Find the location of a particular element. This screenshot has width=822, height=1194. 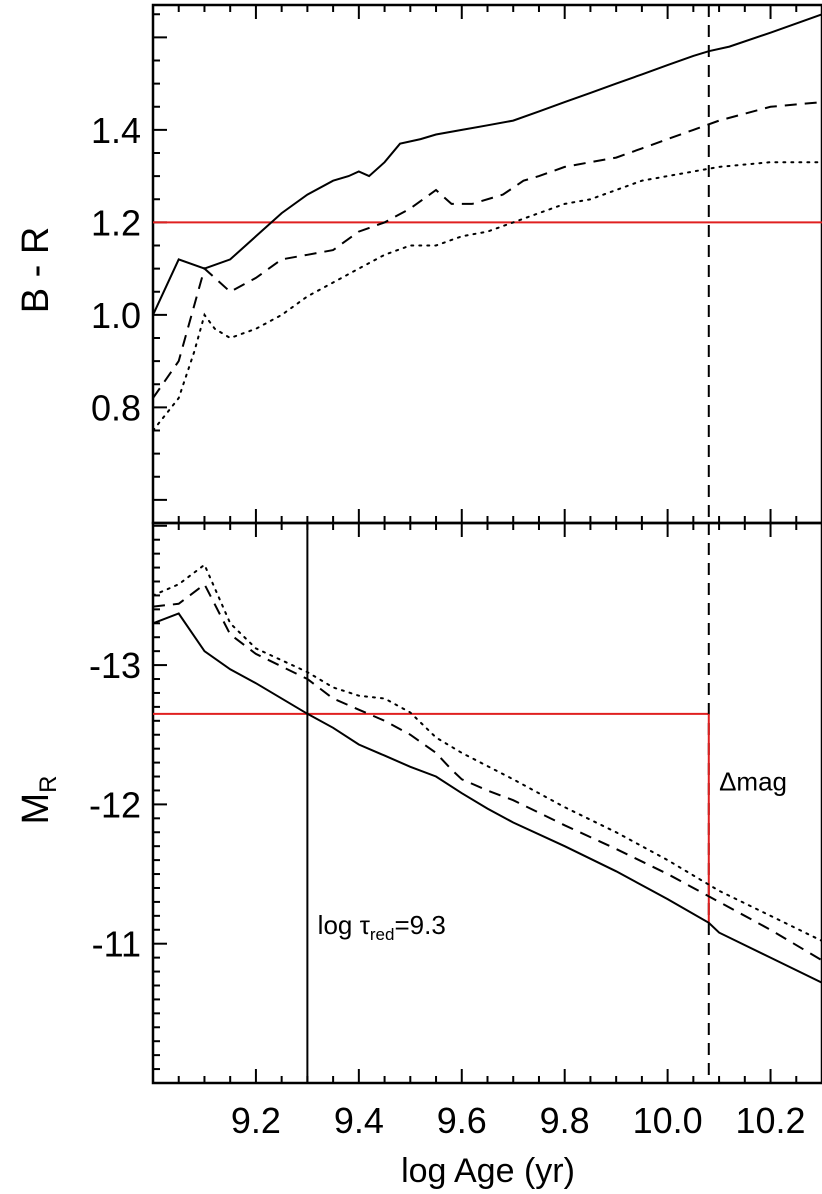

bottom-y-axis-label-sub: R is located at coordinates (48, 784).